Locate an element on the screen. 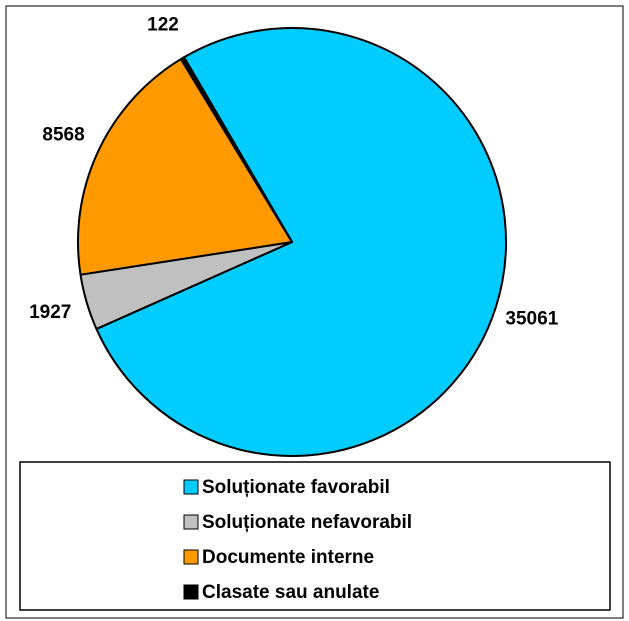  data-label: 35061 is located at coordinates (531, 318).